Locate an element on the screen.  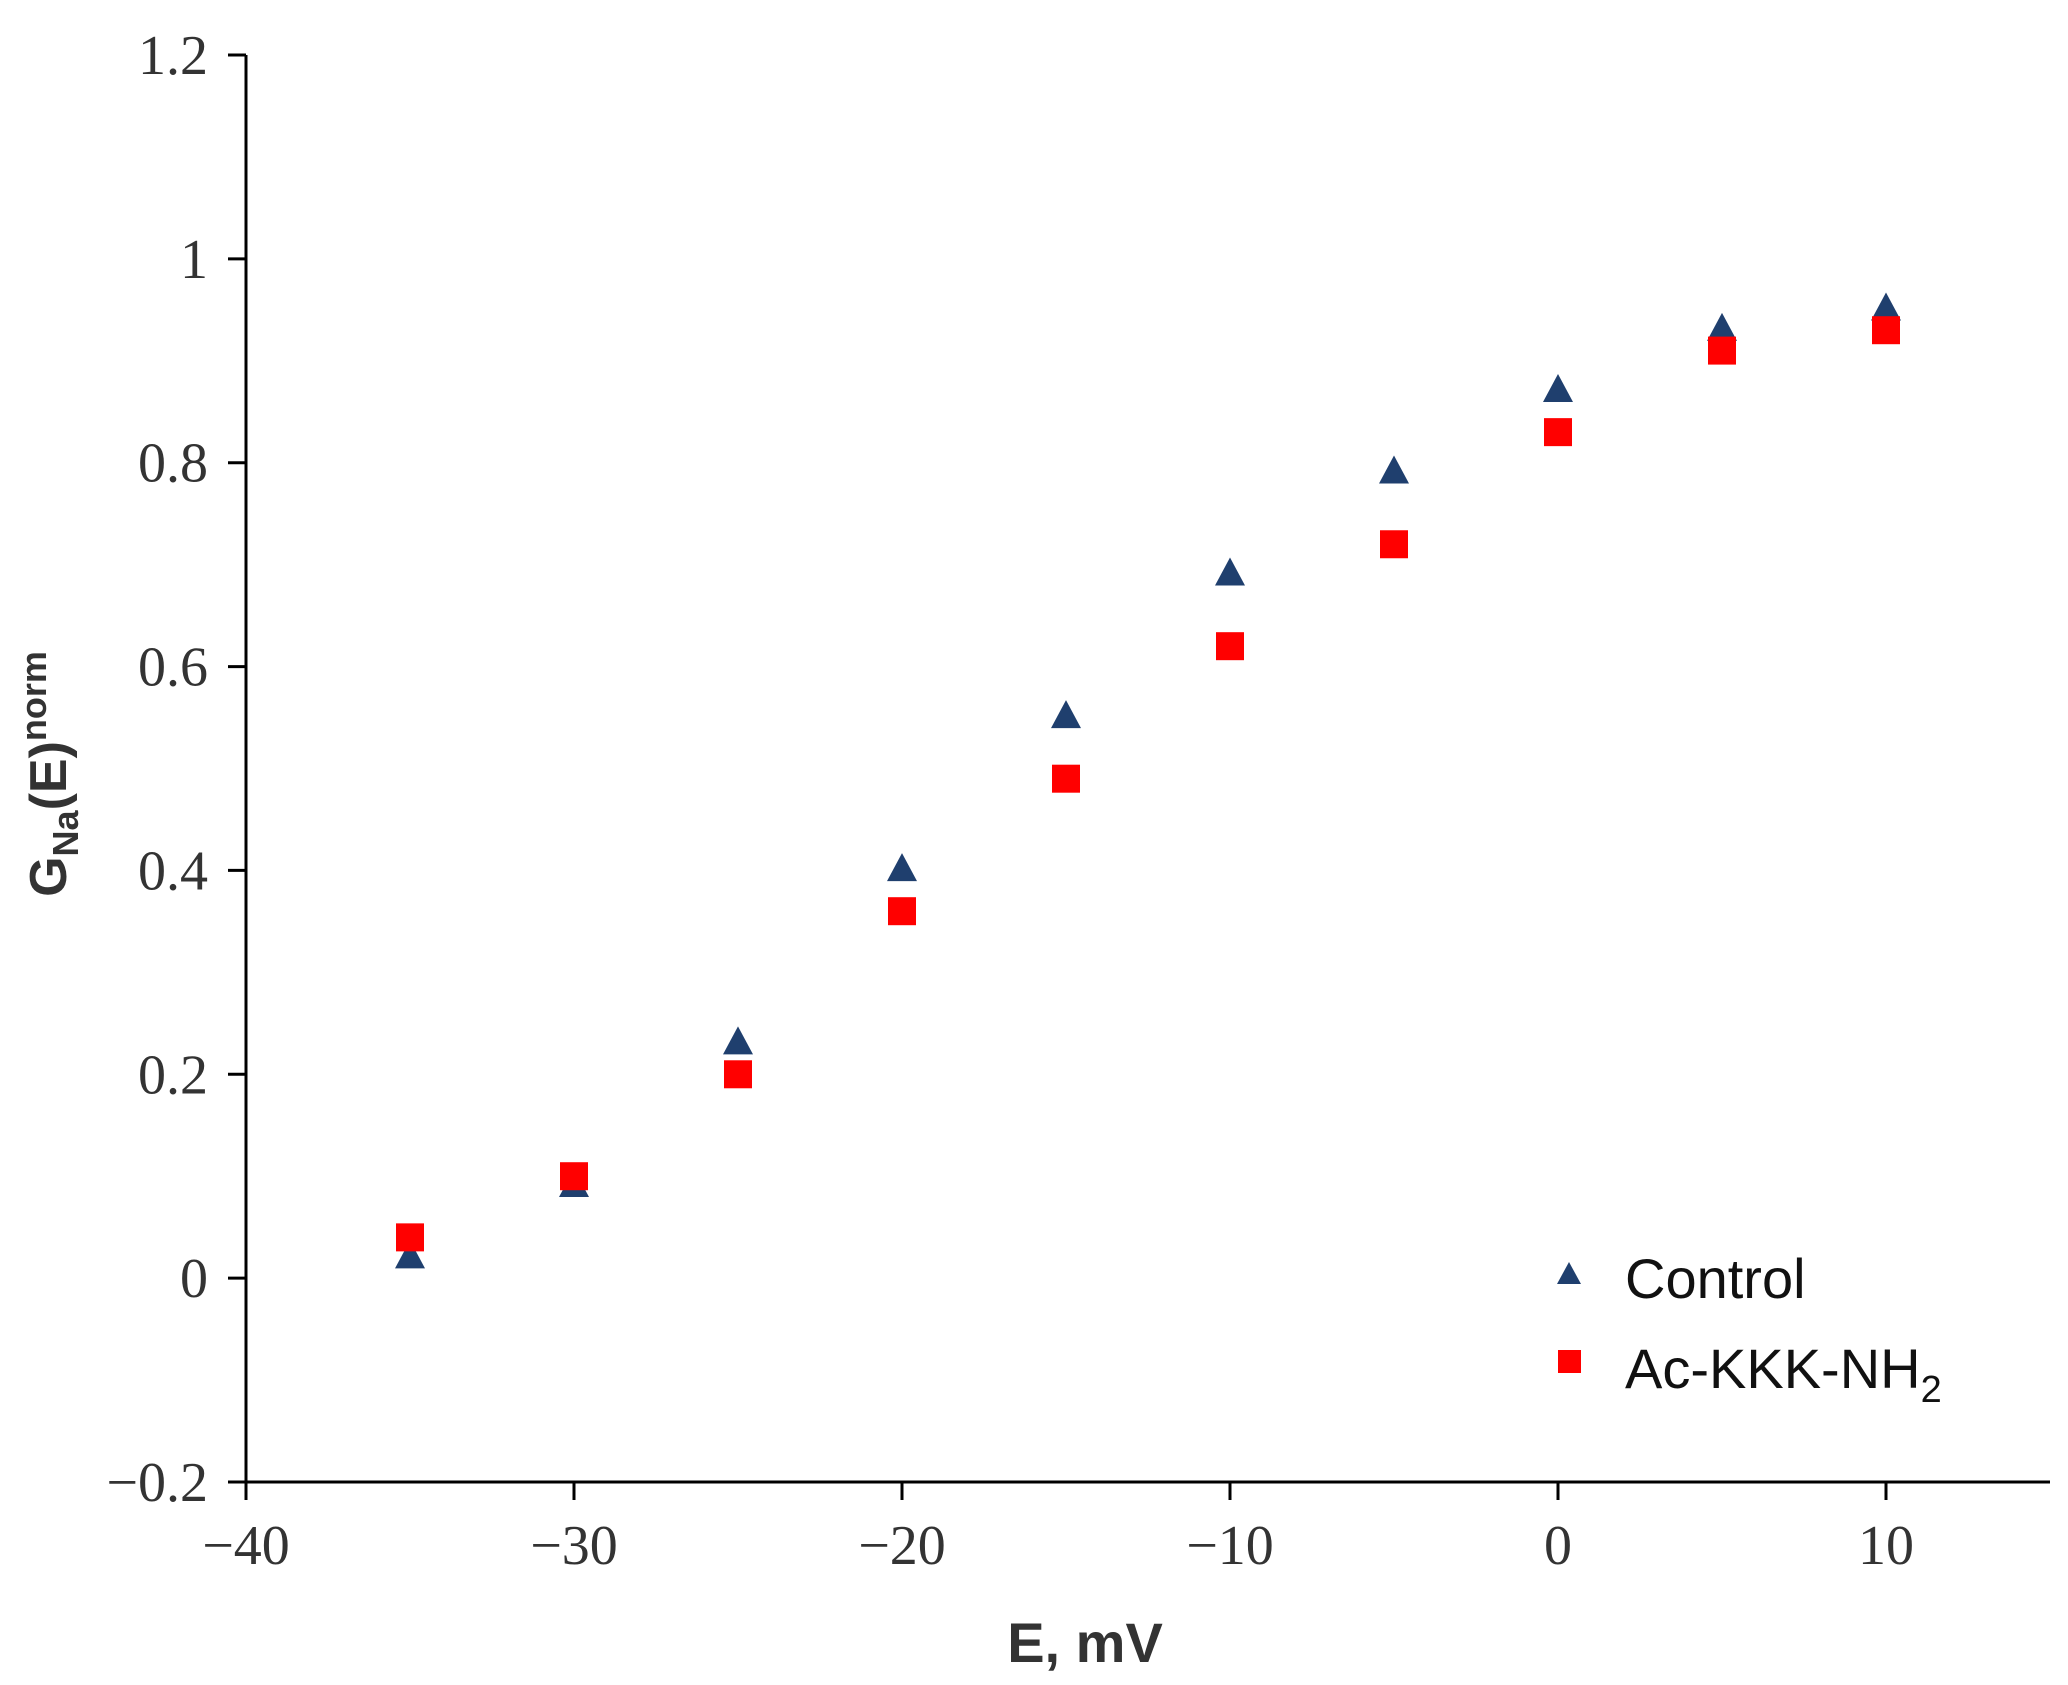
x-tick-label: −40 is located at coordinates (246, 1546).